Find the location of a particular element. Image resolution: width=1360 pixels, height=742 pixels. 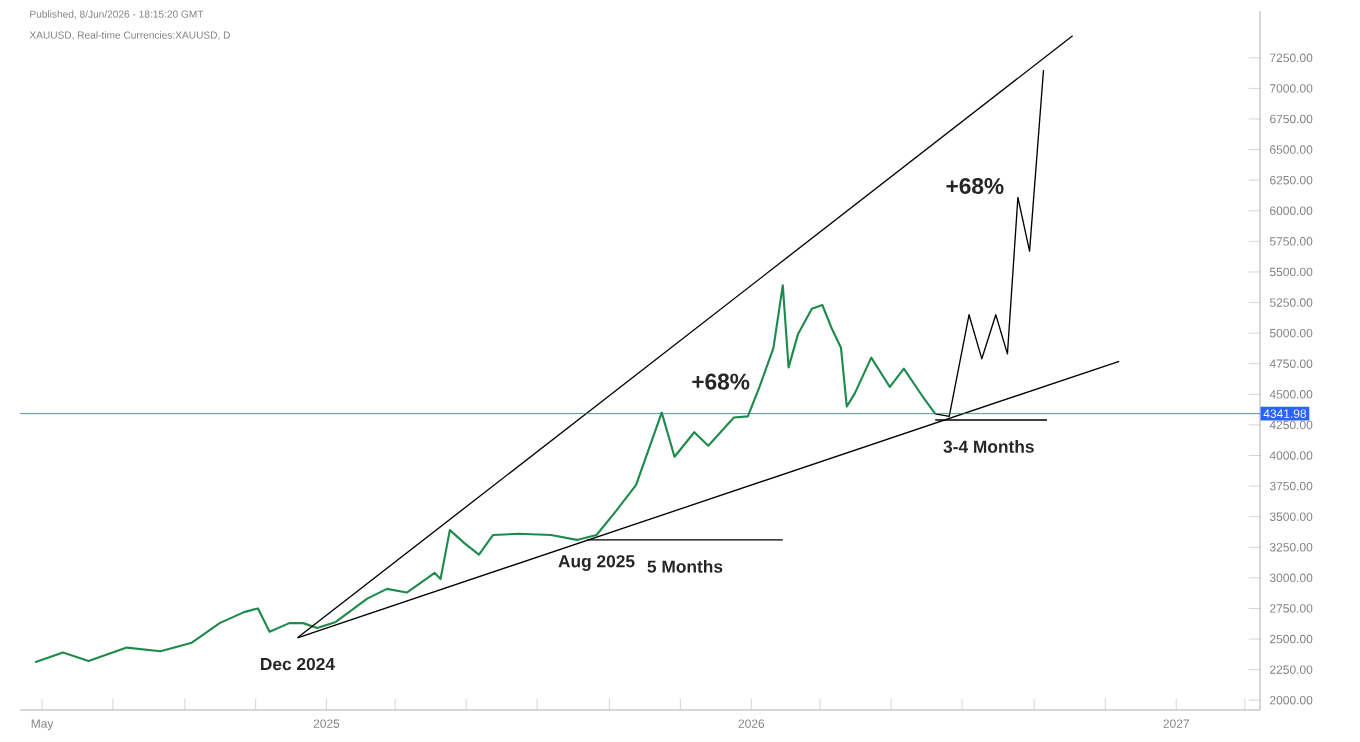

annotation: Aug 2025 is located at coordinates (596, 563).